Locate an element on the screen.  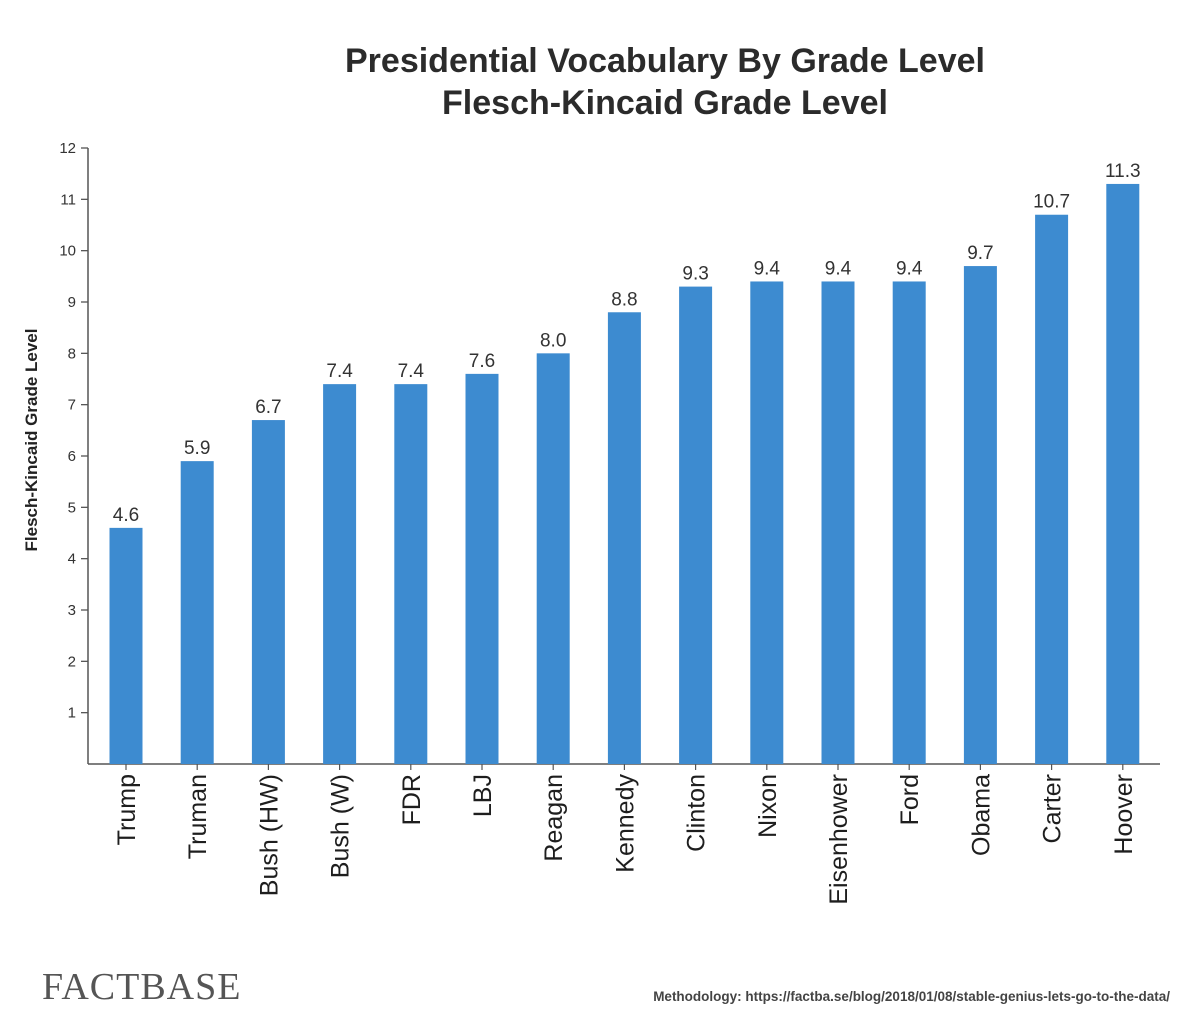
category-label: Clinton is located at coordinates (697, 813).